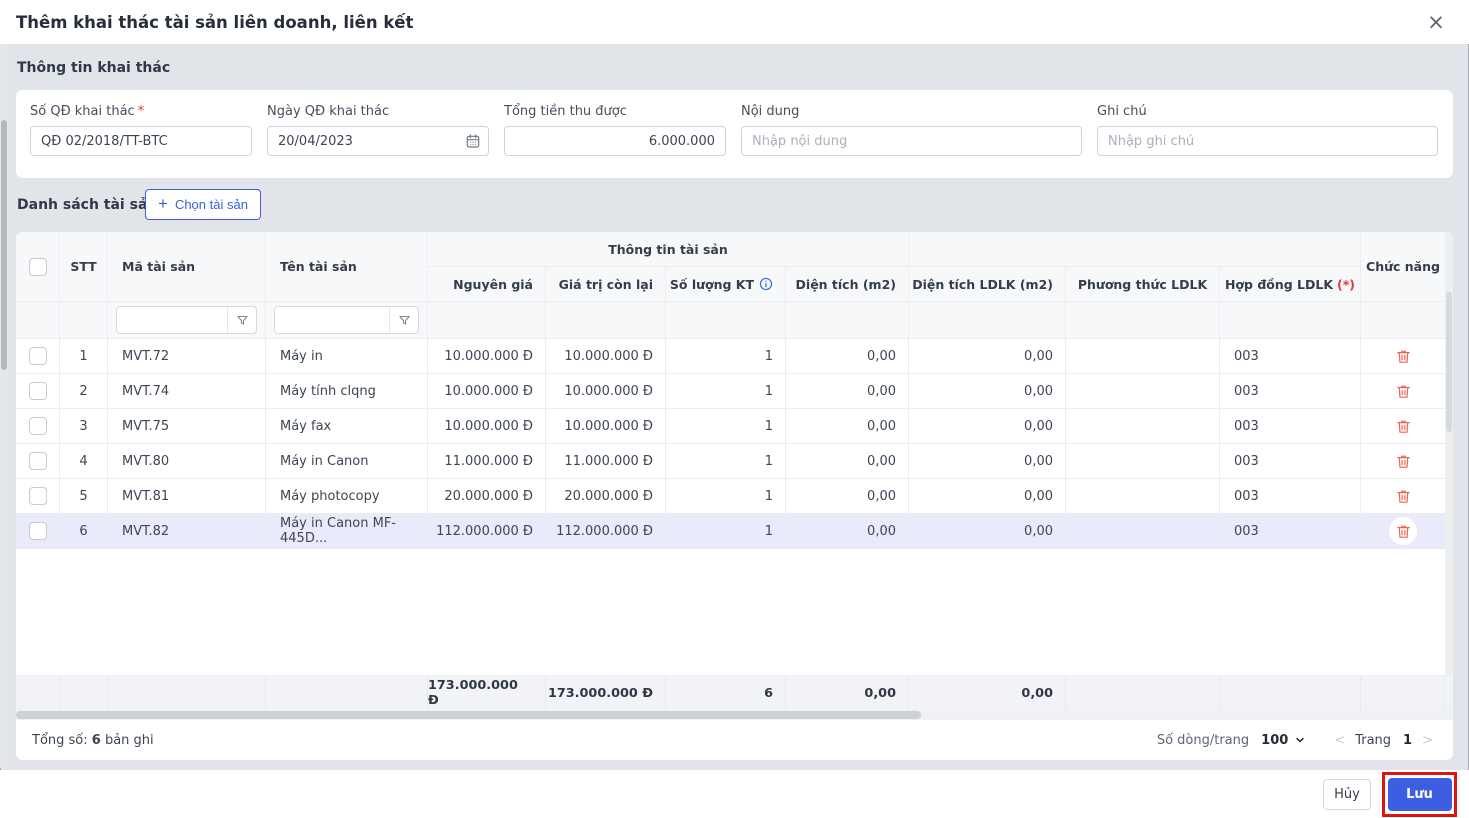  What do you see at coordinates (1408, 740) in the screenshot?
I see `page-number-input: 1` at bounding box center [1408, 740].